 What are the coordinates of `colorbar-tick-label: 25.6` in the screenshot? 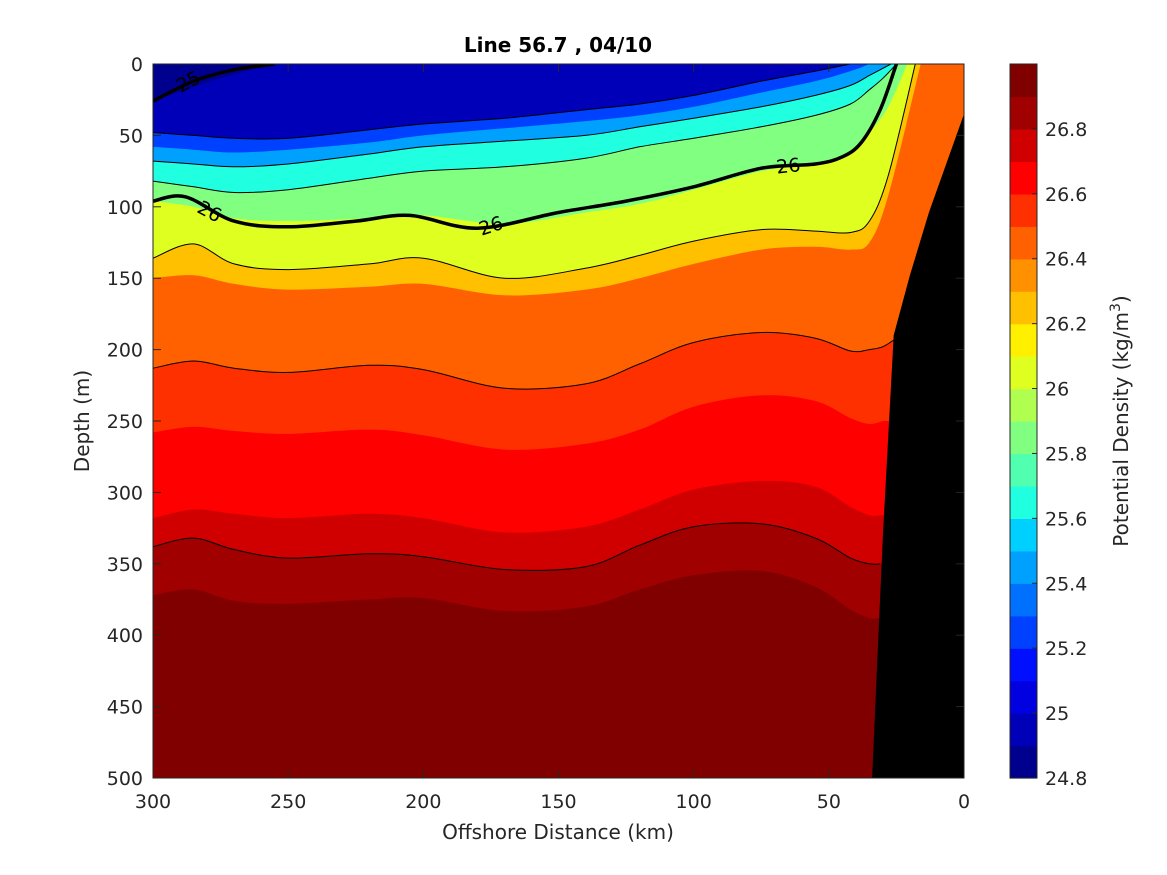 It's located at (1066, 519).